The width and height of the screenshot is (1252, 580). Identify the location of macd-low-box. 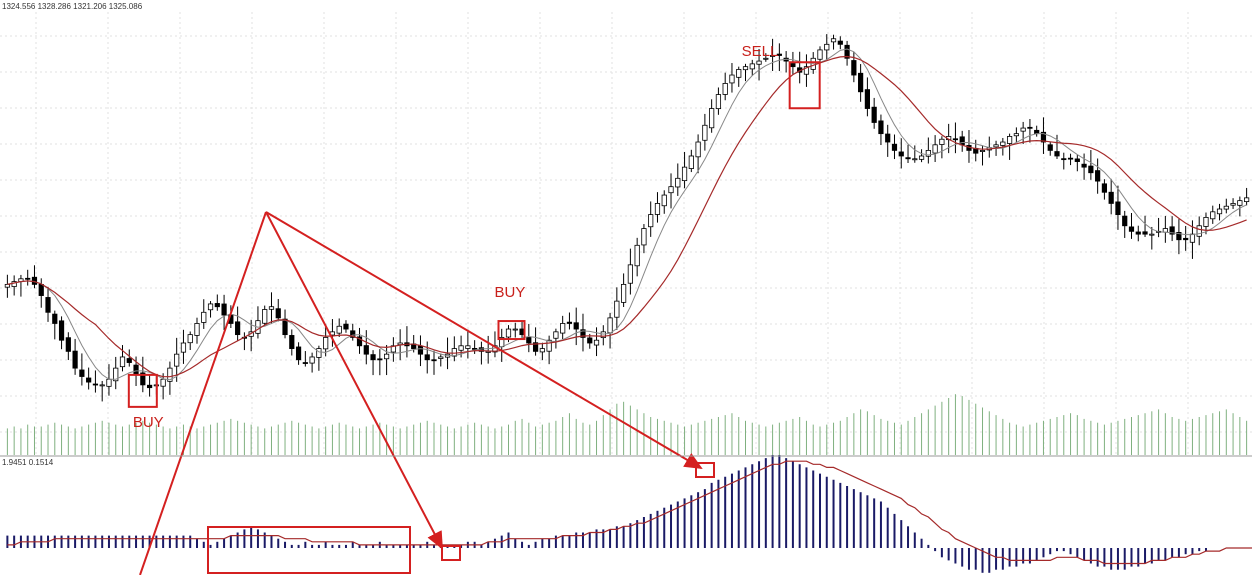
(451, 553).